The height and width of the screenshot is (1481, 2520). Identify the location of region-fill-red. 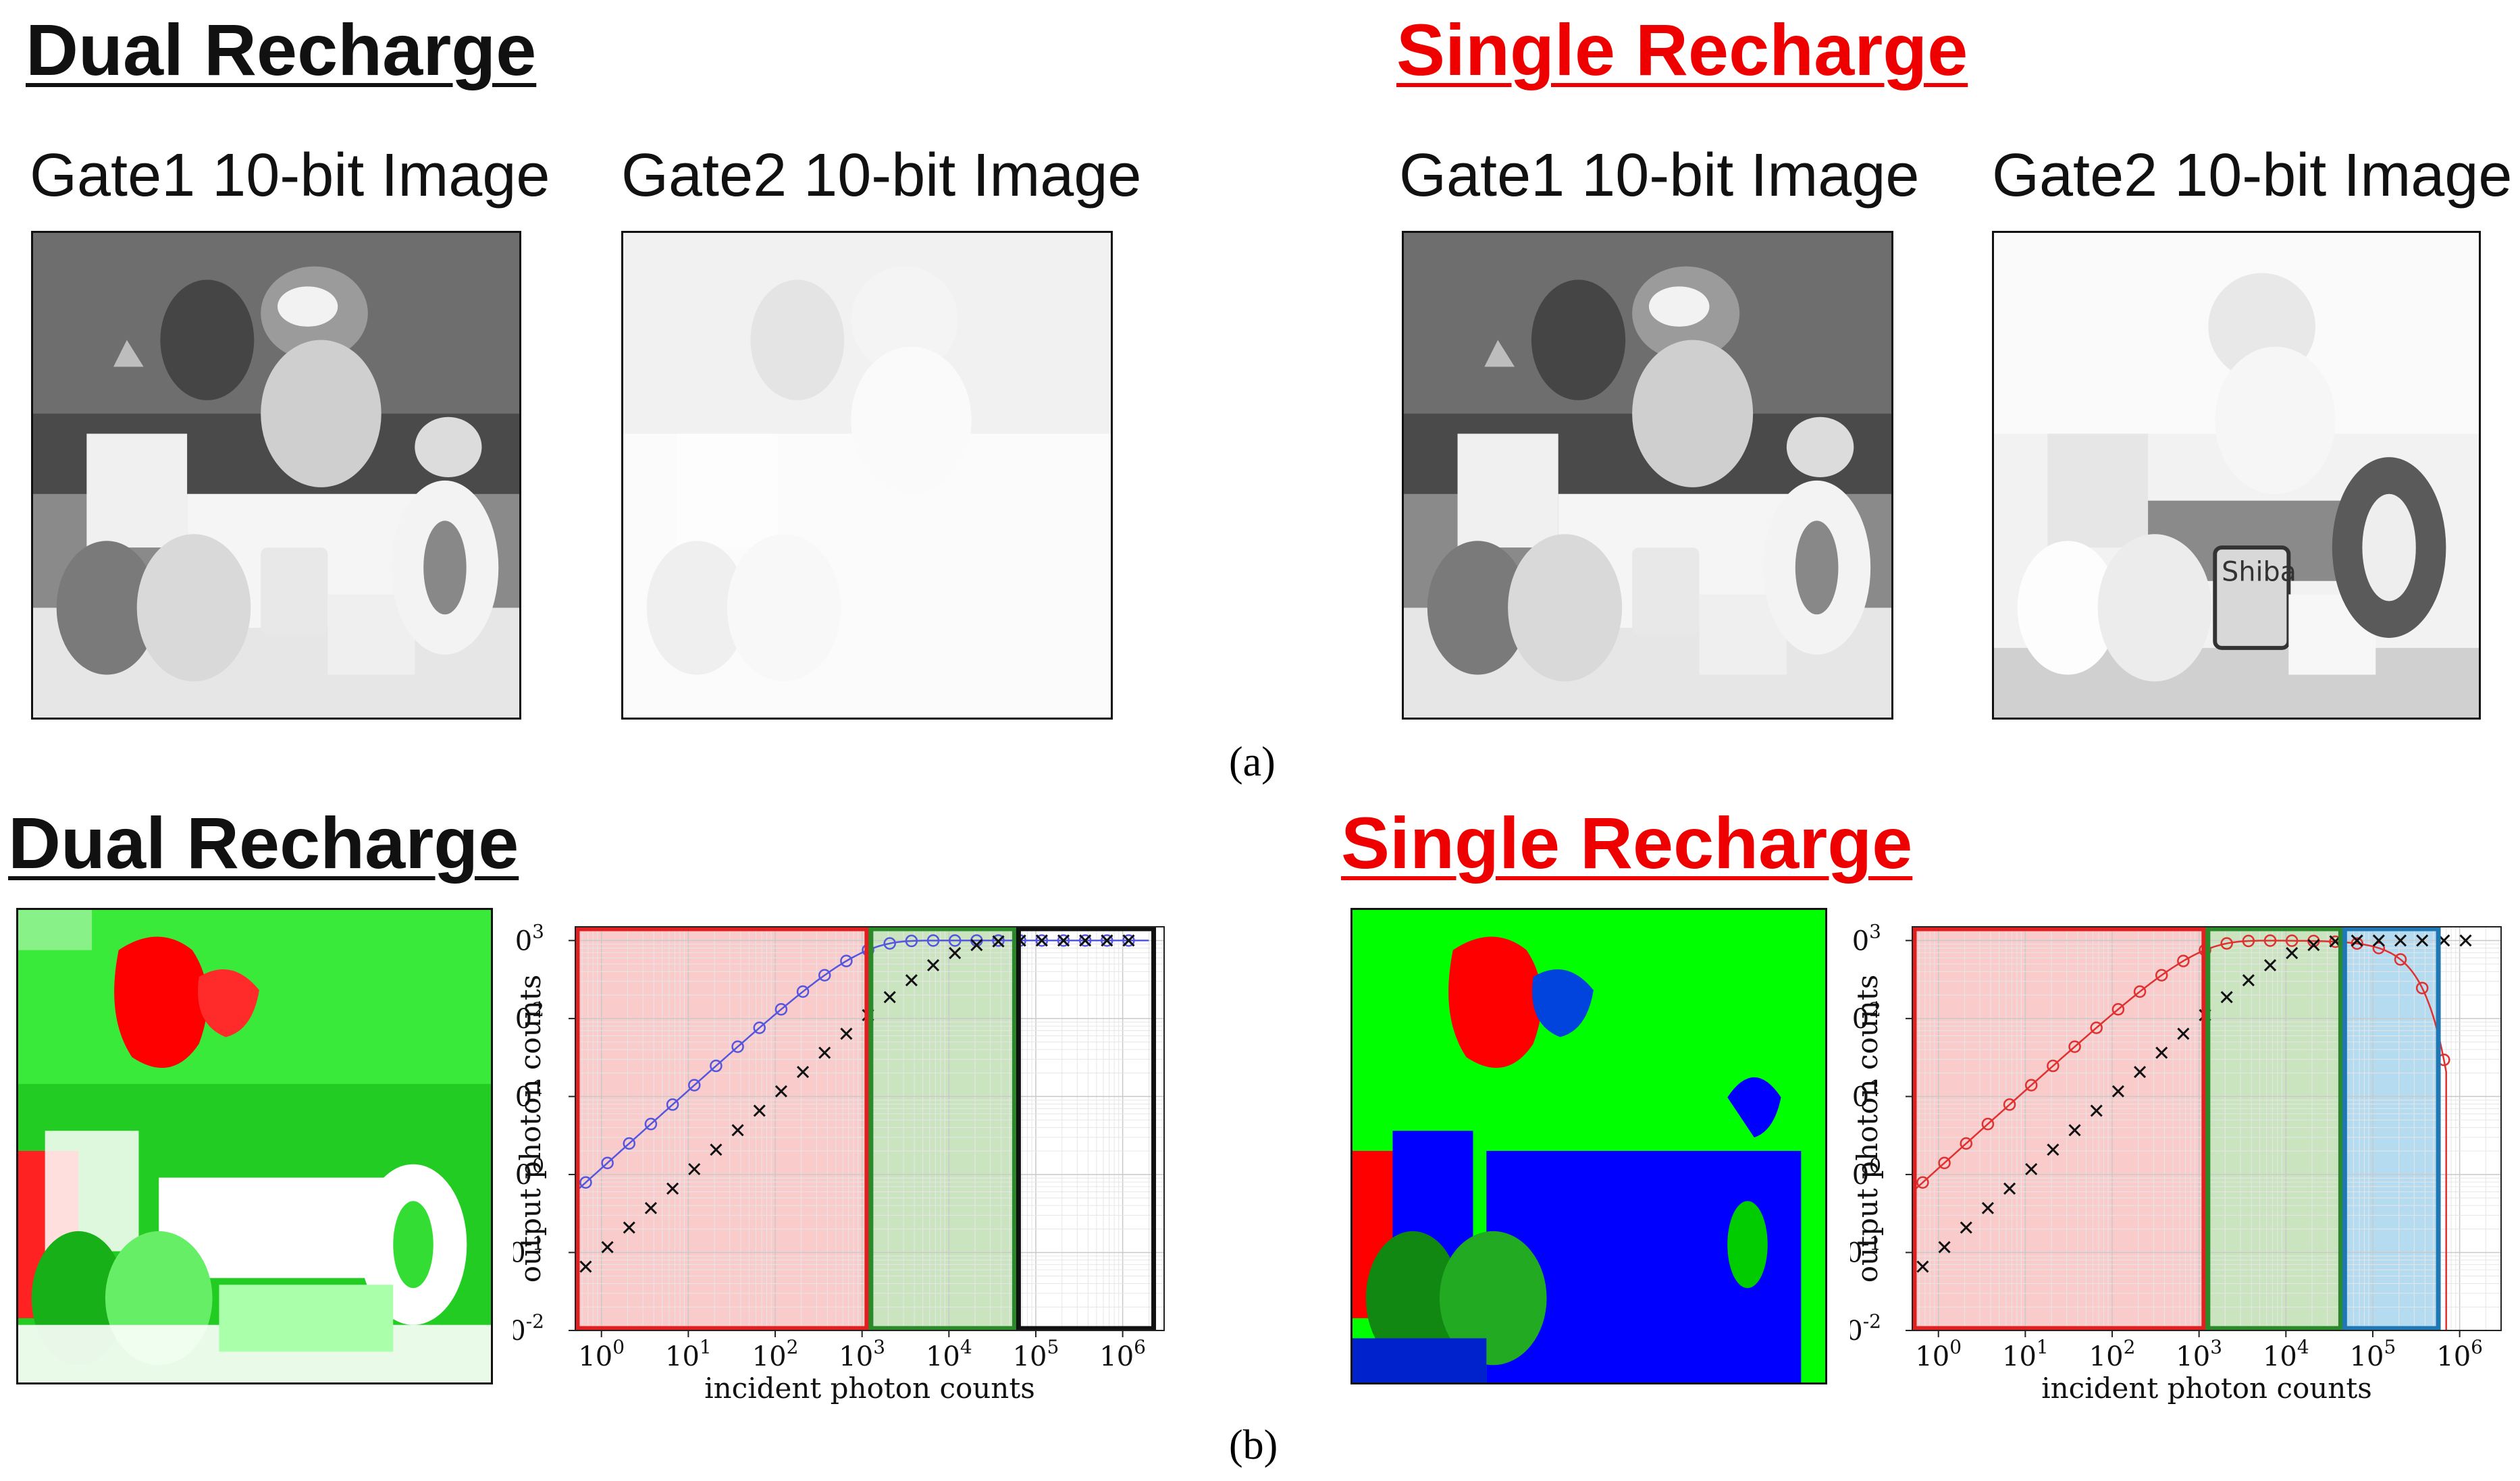
(2059, 1128).